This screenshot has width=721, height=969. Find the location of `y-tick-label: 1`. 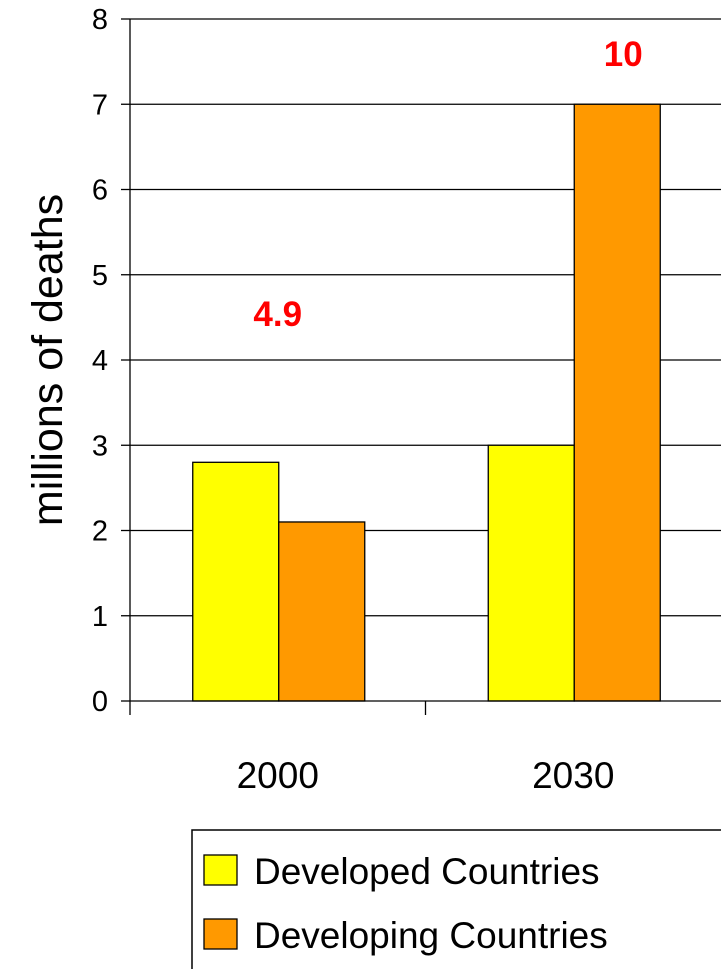

y-tick-label: 1 is located at coordinates (100, 617).